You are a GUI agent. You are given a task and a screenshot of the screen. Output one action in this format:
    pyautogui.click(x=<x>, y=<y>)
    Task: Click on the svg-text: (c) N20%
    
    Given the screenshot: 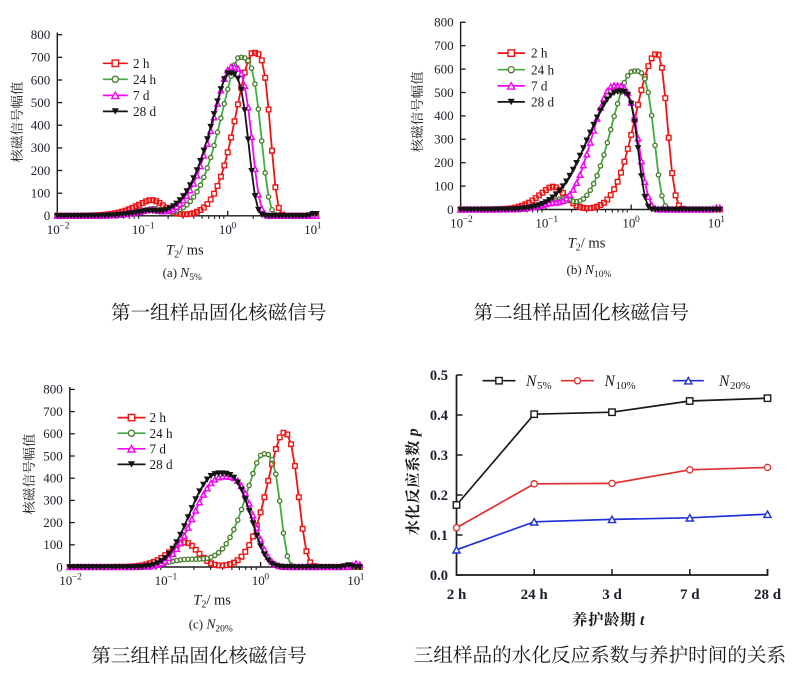 What is the action you would take?
    pyautogui.click(x=211, y=625)
    